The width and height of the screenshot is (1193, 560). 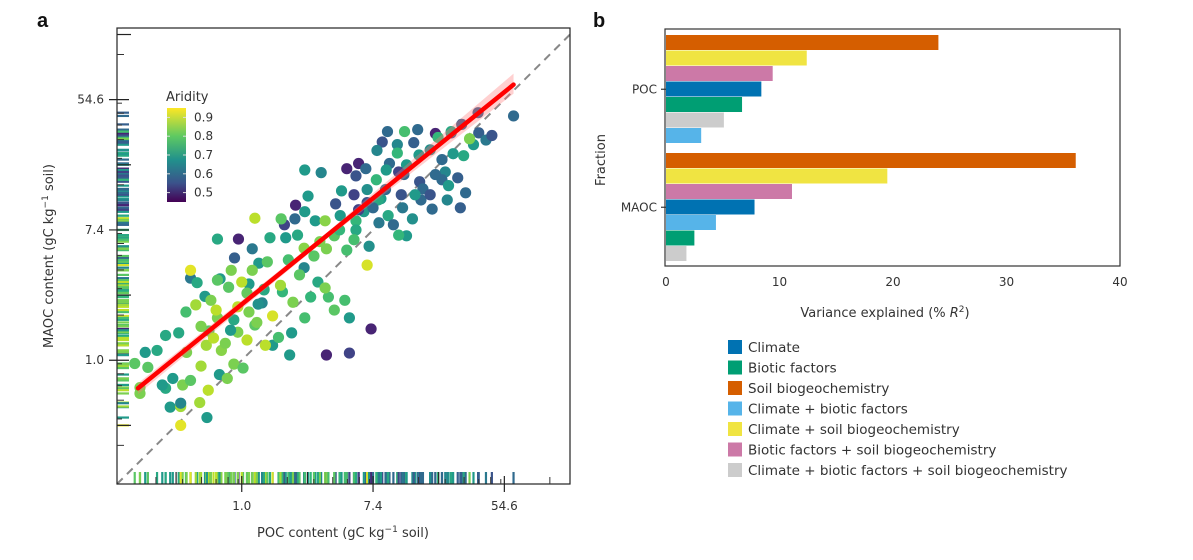 I want to click on legend-label: Biotic factors, so click(x=792, y=369).